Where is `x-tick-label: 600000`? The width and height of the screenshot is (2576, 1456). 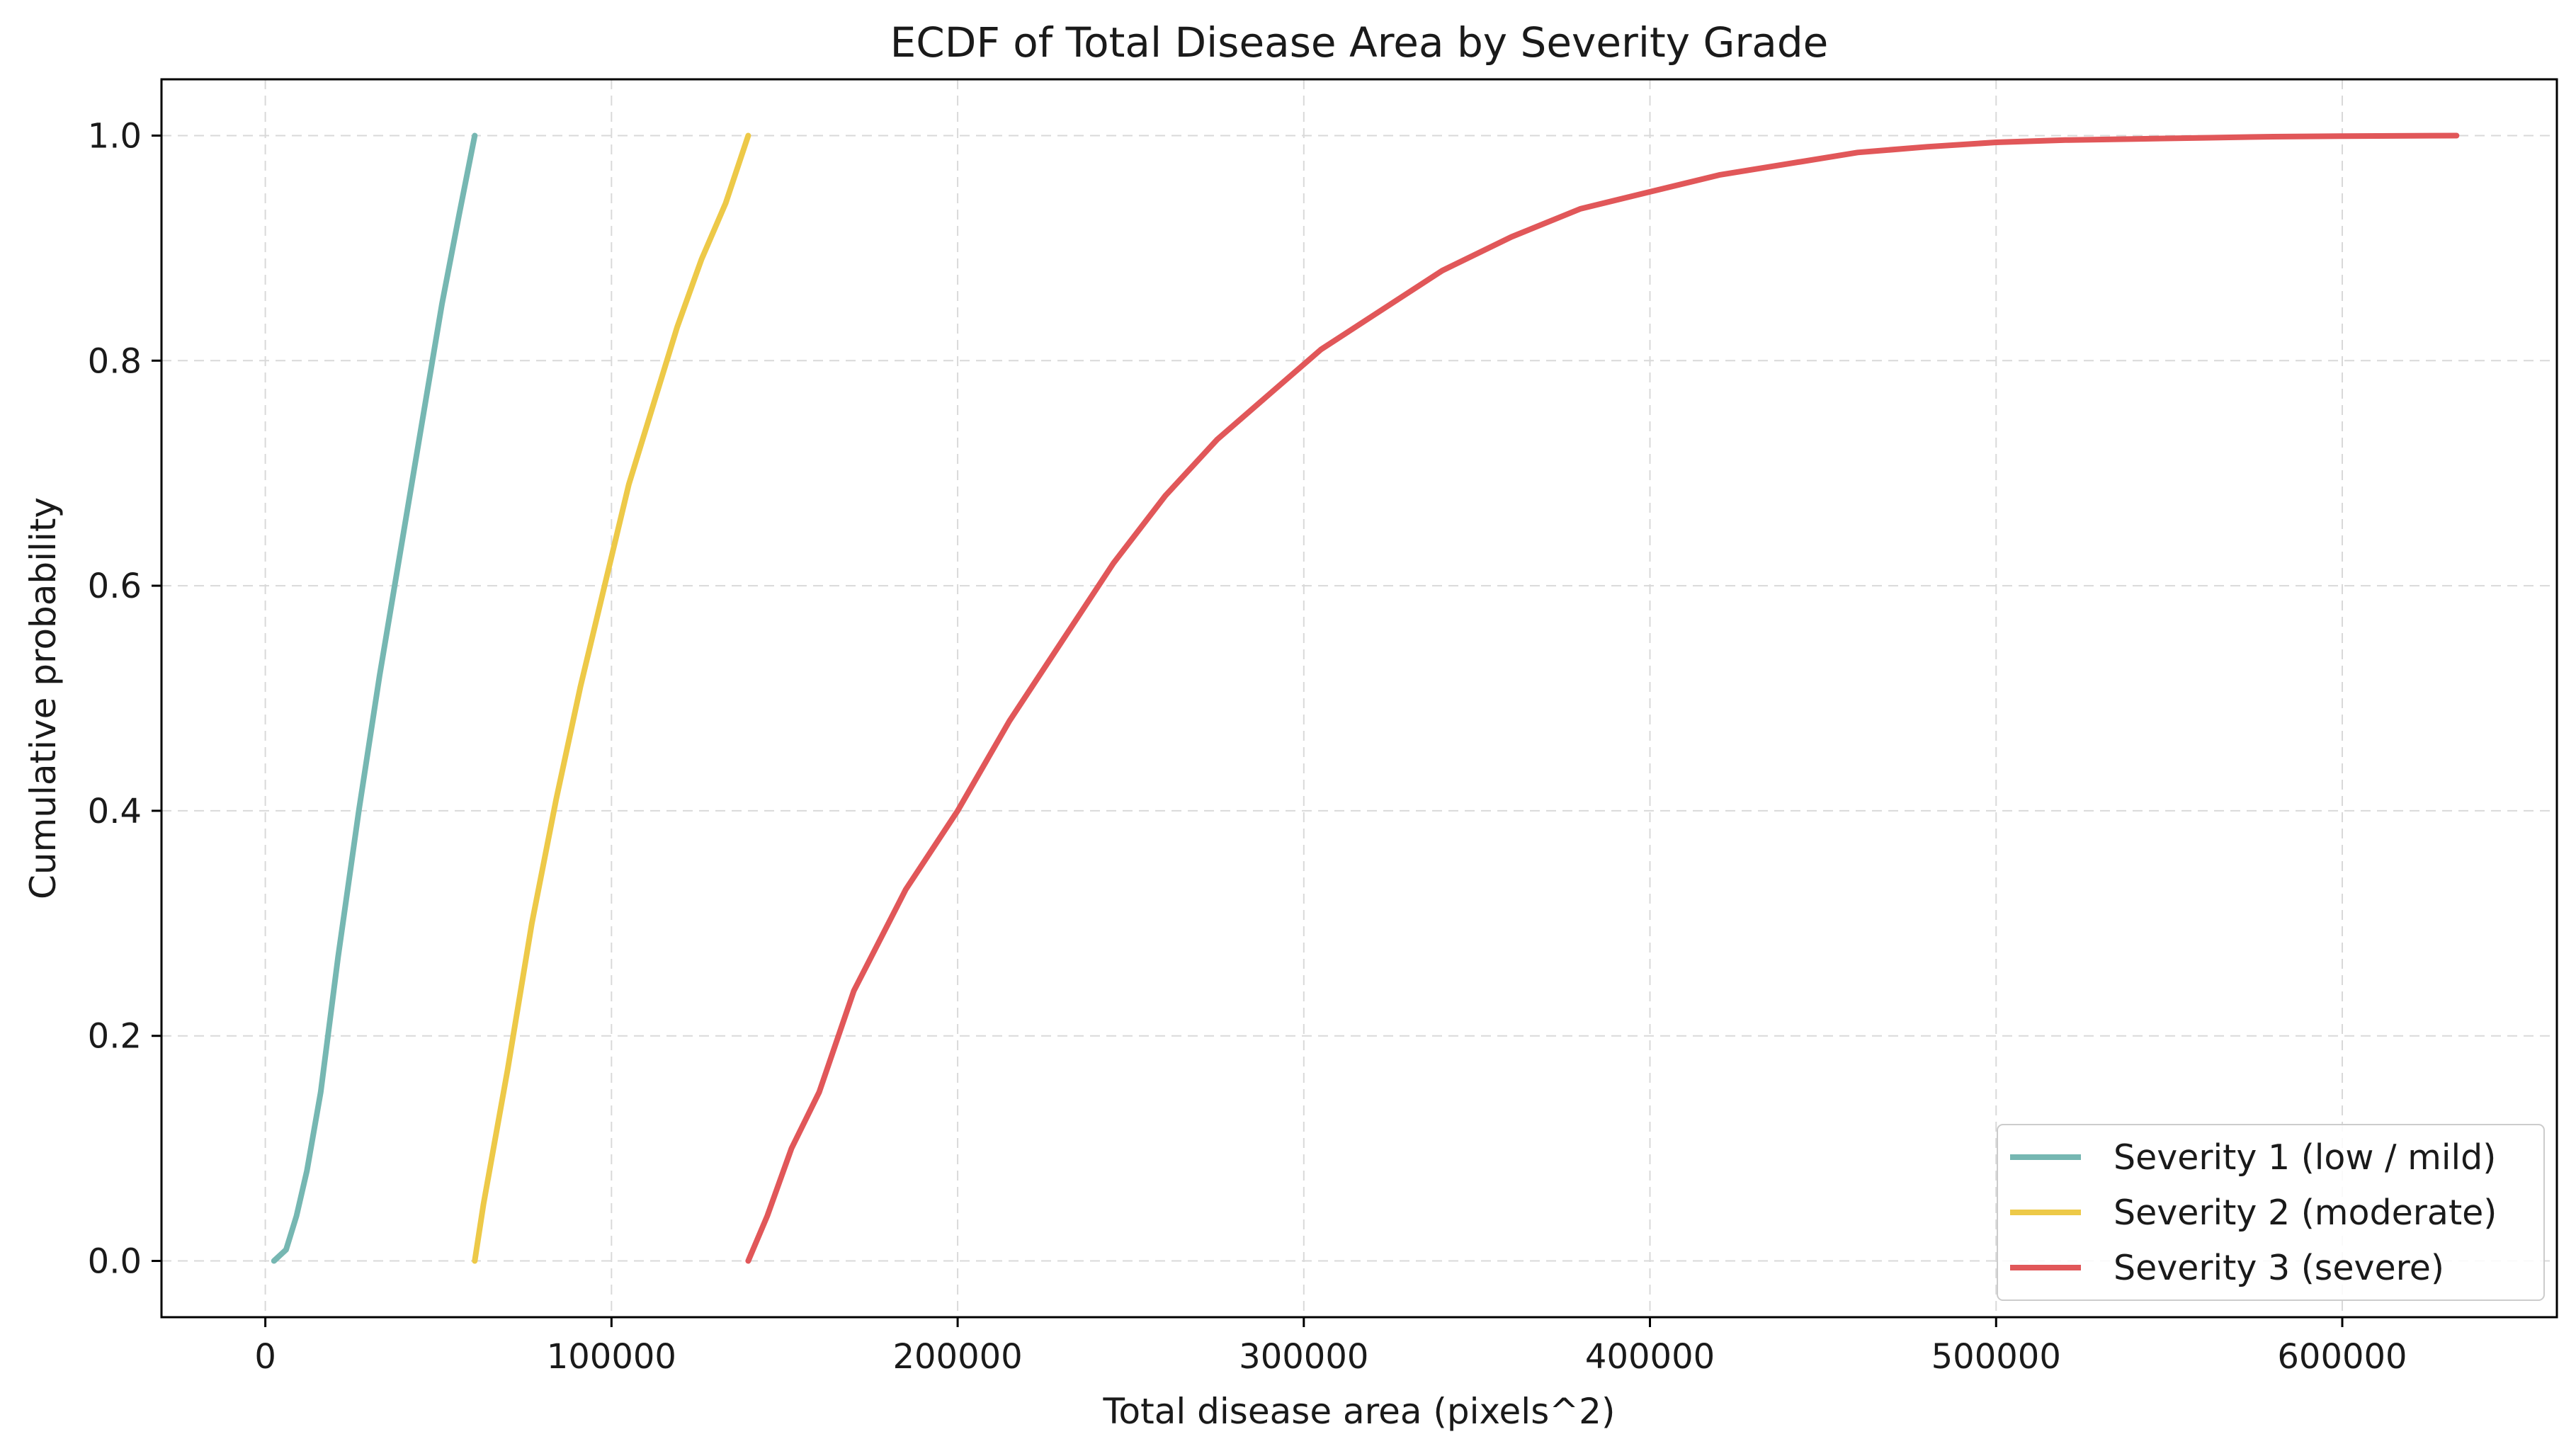
x-tick-label: 600000 is located at coordinates (2342, 1357).